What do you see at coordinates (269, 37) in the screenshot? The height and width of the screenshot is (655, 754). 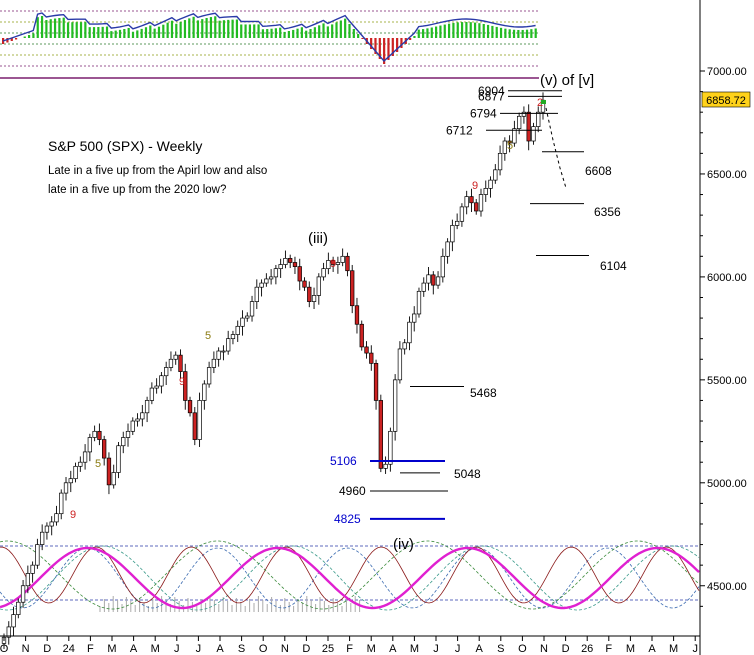 I see `momentum-line` at bounding box center [269, 37].